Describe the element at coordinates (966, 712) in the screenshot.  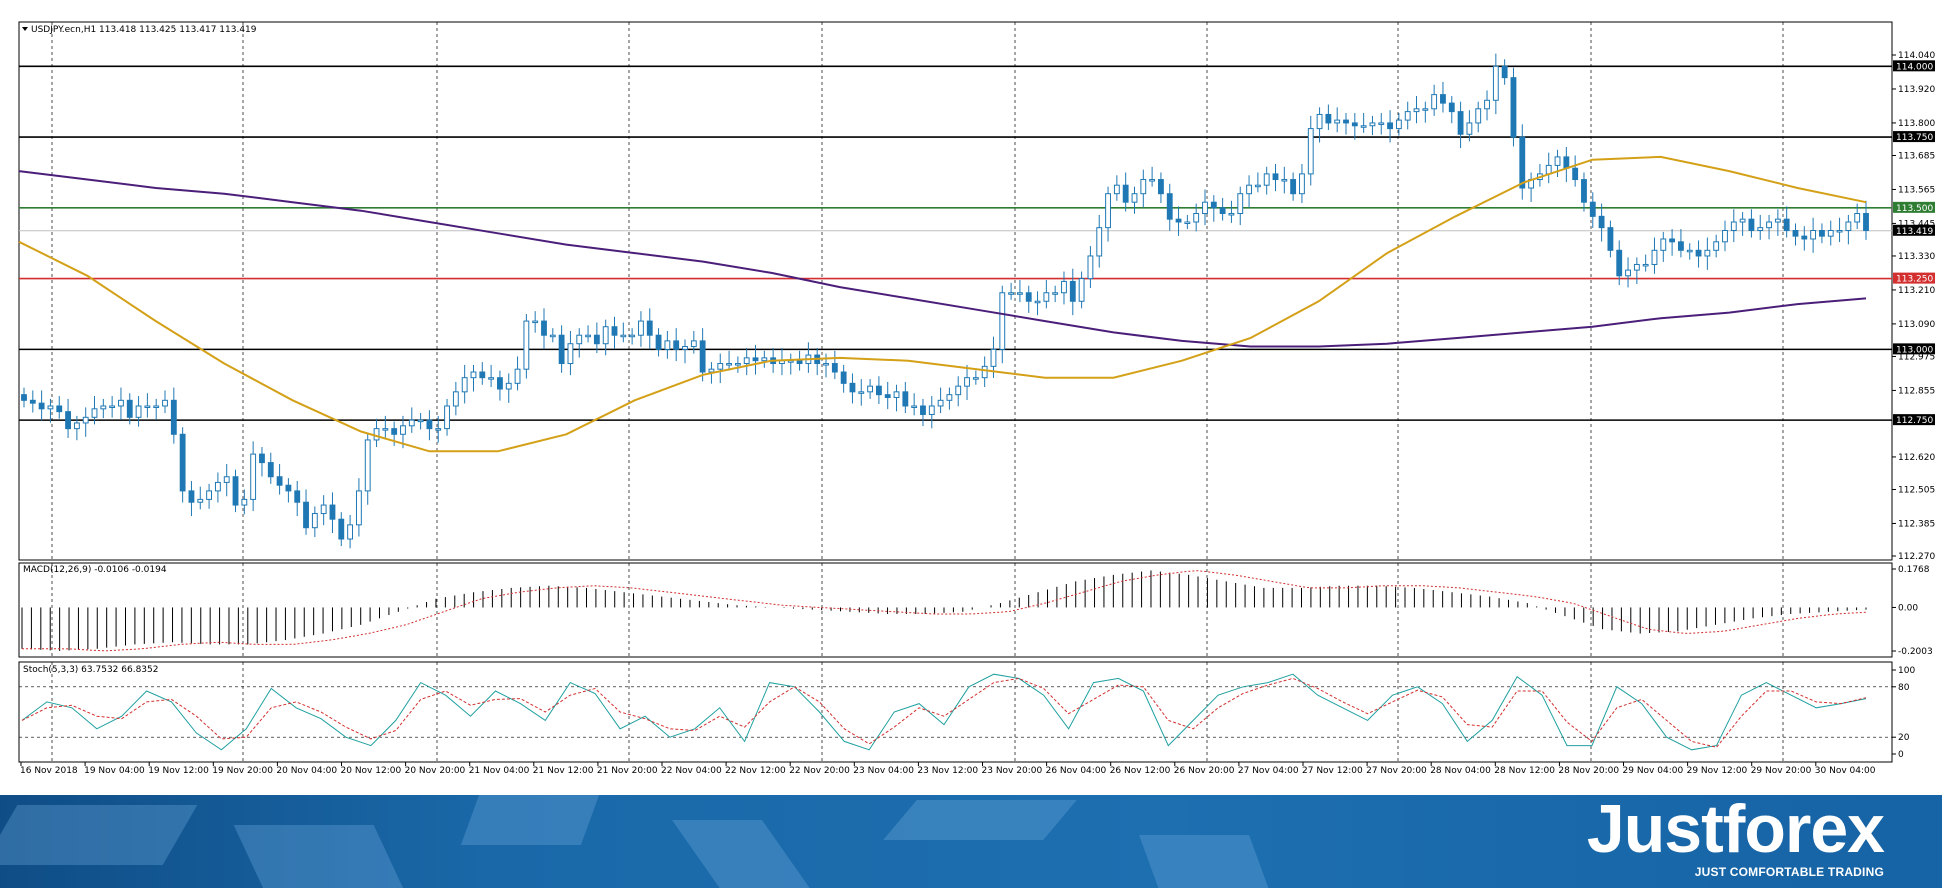
I see `stochastic-pane: 100 80 20 0` at that location.